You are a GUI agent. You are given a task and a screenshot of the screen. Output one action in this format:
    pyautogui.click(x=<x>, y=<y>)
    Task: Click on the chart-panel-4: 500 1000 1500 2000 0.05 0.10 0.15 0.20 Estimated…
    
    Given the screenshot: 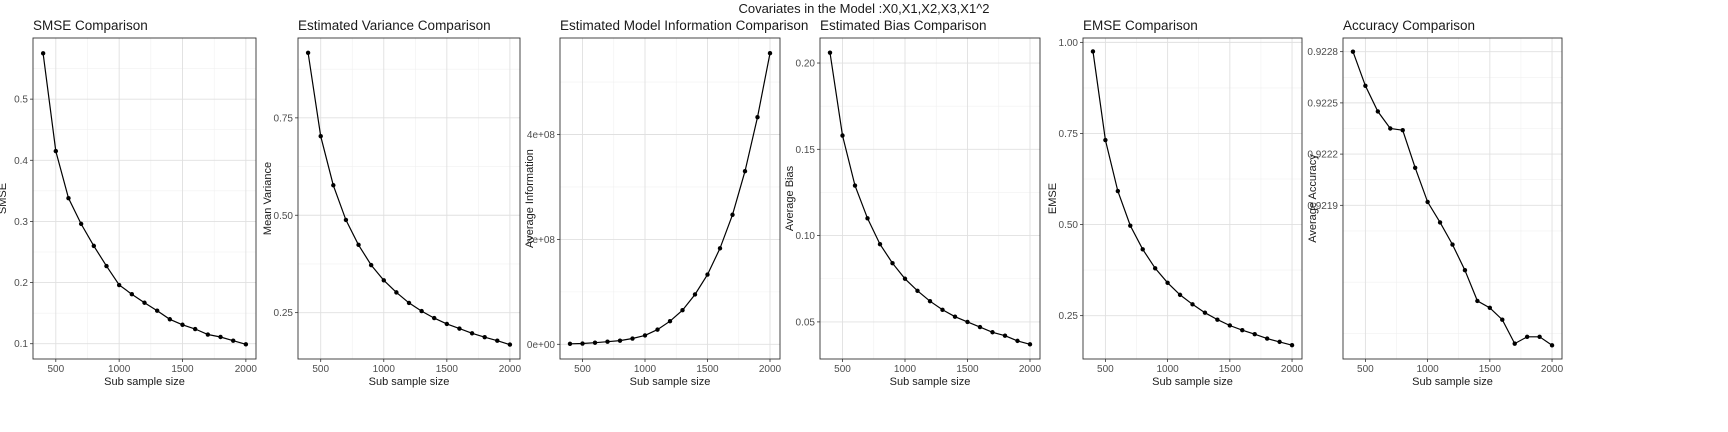 What is the action you would take?
    pyautogui.click(x=913, y=203)
    